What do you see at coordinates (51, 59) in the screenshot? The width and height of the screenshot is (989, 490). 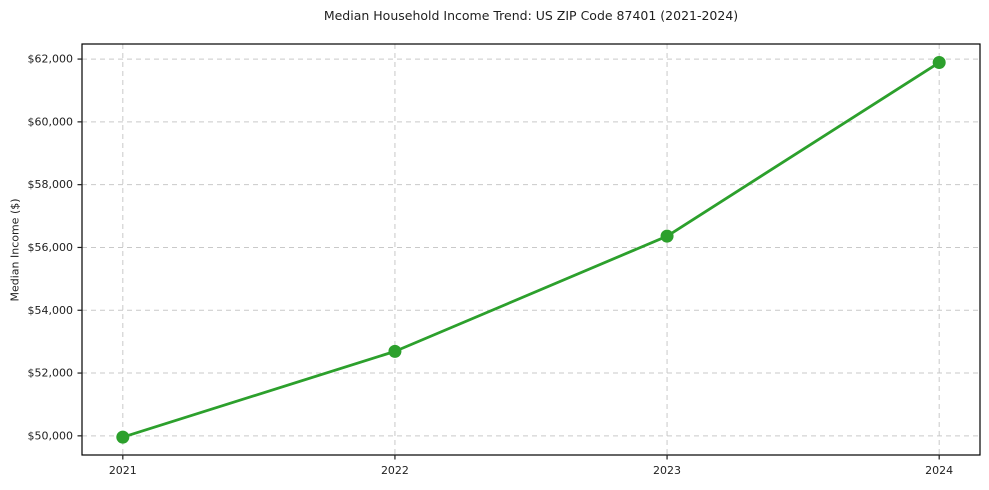 I see `y-tick-label: $62,000` at bounding box center [51, 59].